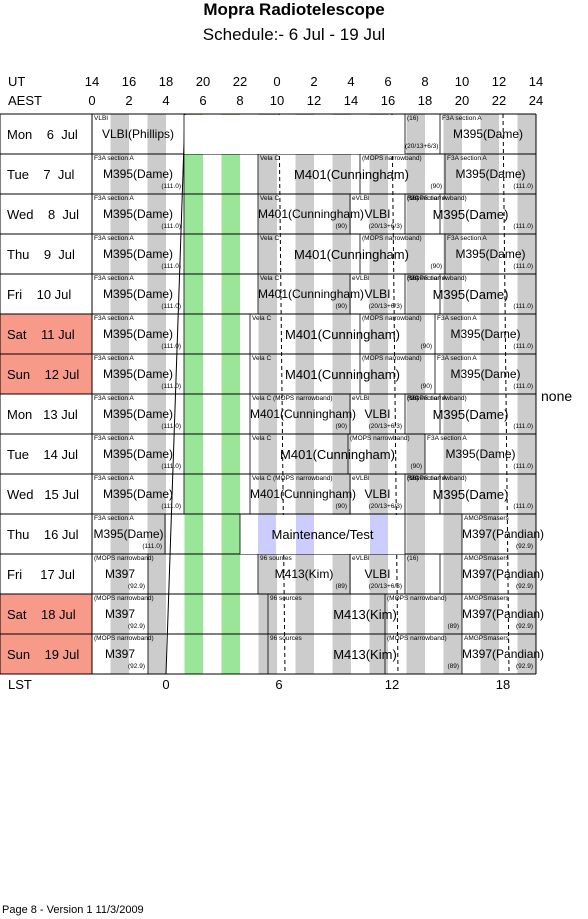 The height and width of the screenshot is (919, 588). Describe the element at coordinates (73, 910) in the screenshot. I see `footer-text: Page 8 - Version 1 11/3/2009` at that location.